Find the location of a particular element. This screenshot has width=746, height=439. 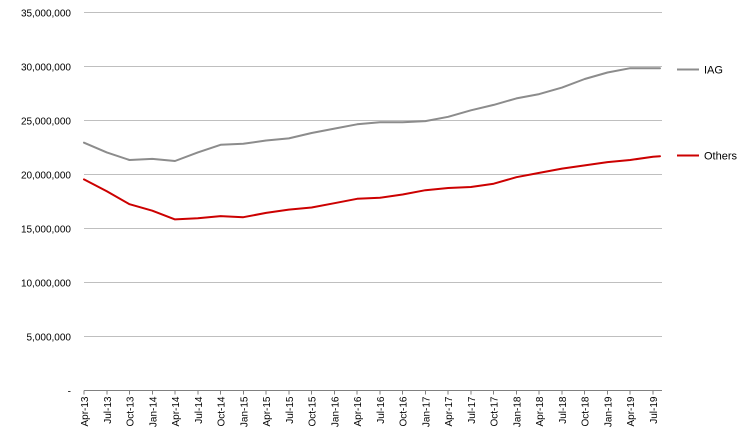

x-tick-label: Jan-15 is located at coordinates (244, 411).